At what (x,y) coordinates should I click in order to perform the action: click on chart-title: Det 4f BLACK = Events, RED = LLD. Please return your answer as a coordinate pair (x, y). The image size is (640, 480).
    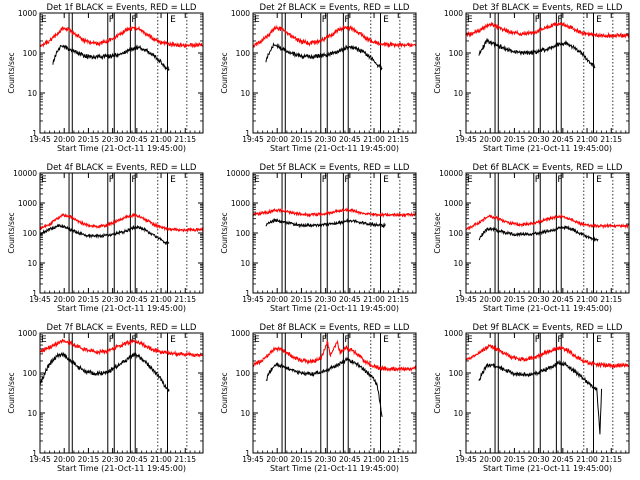
    Looking at the image, I should click on (122, 168).